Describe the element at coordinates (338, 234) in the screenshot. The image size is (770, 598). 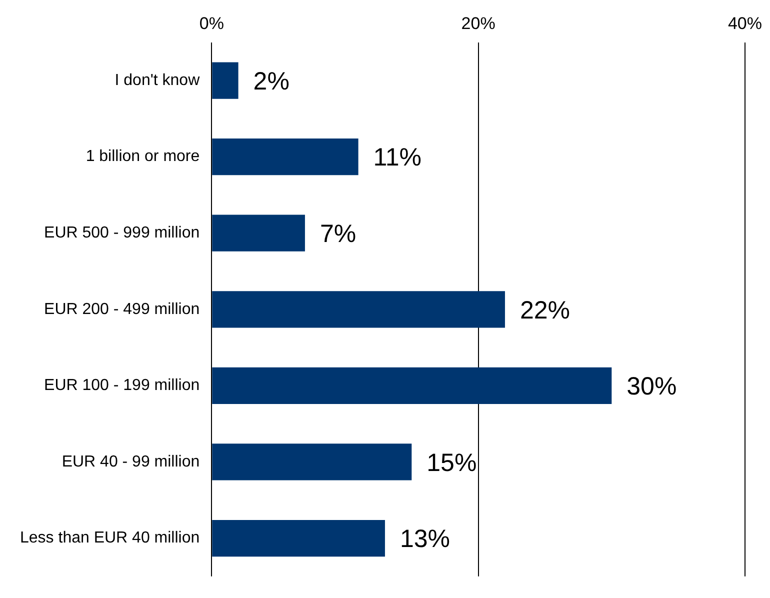
I see `data-label: 7%` at that location.